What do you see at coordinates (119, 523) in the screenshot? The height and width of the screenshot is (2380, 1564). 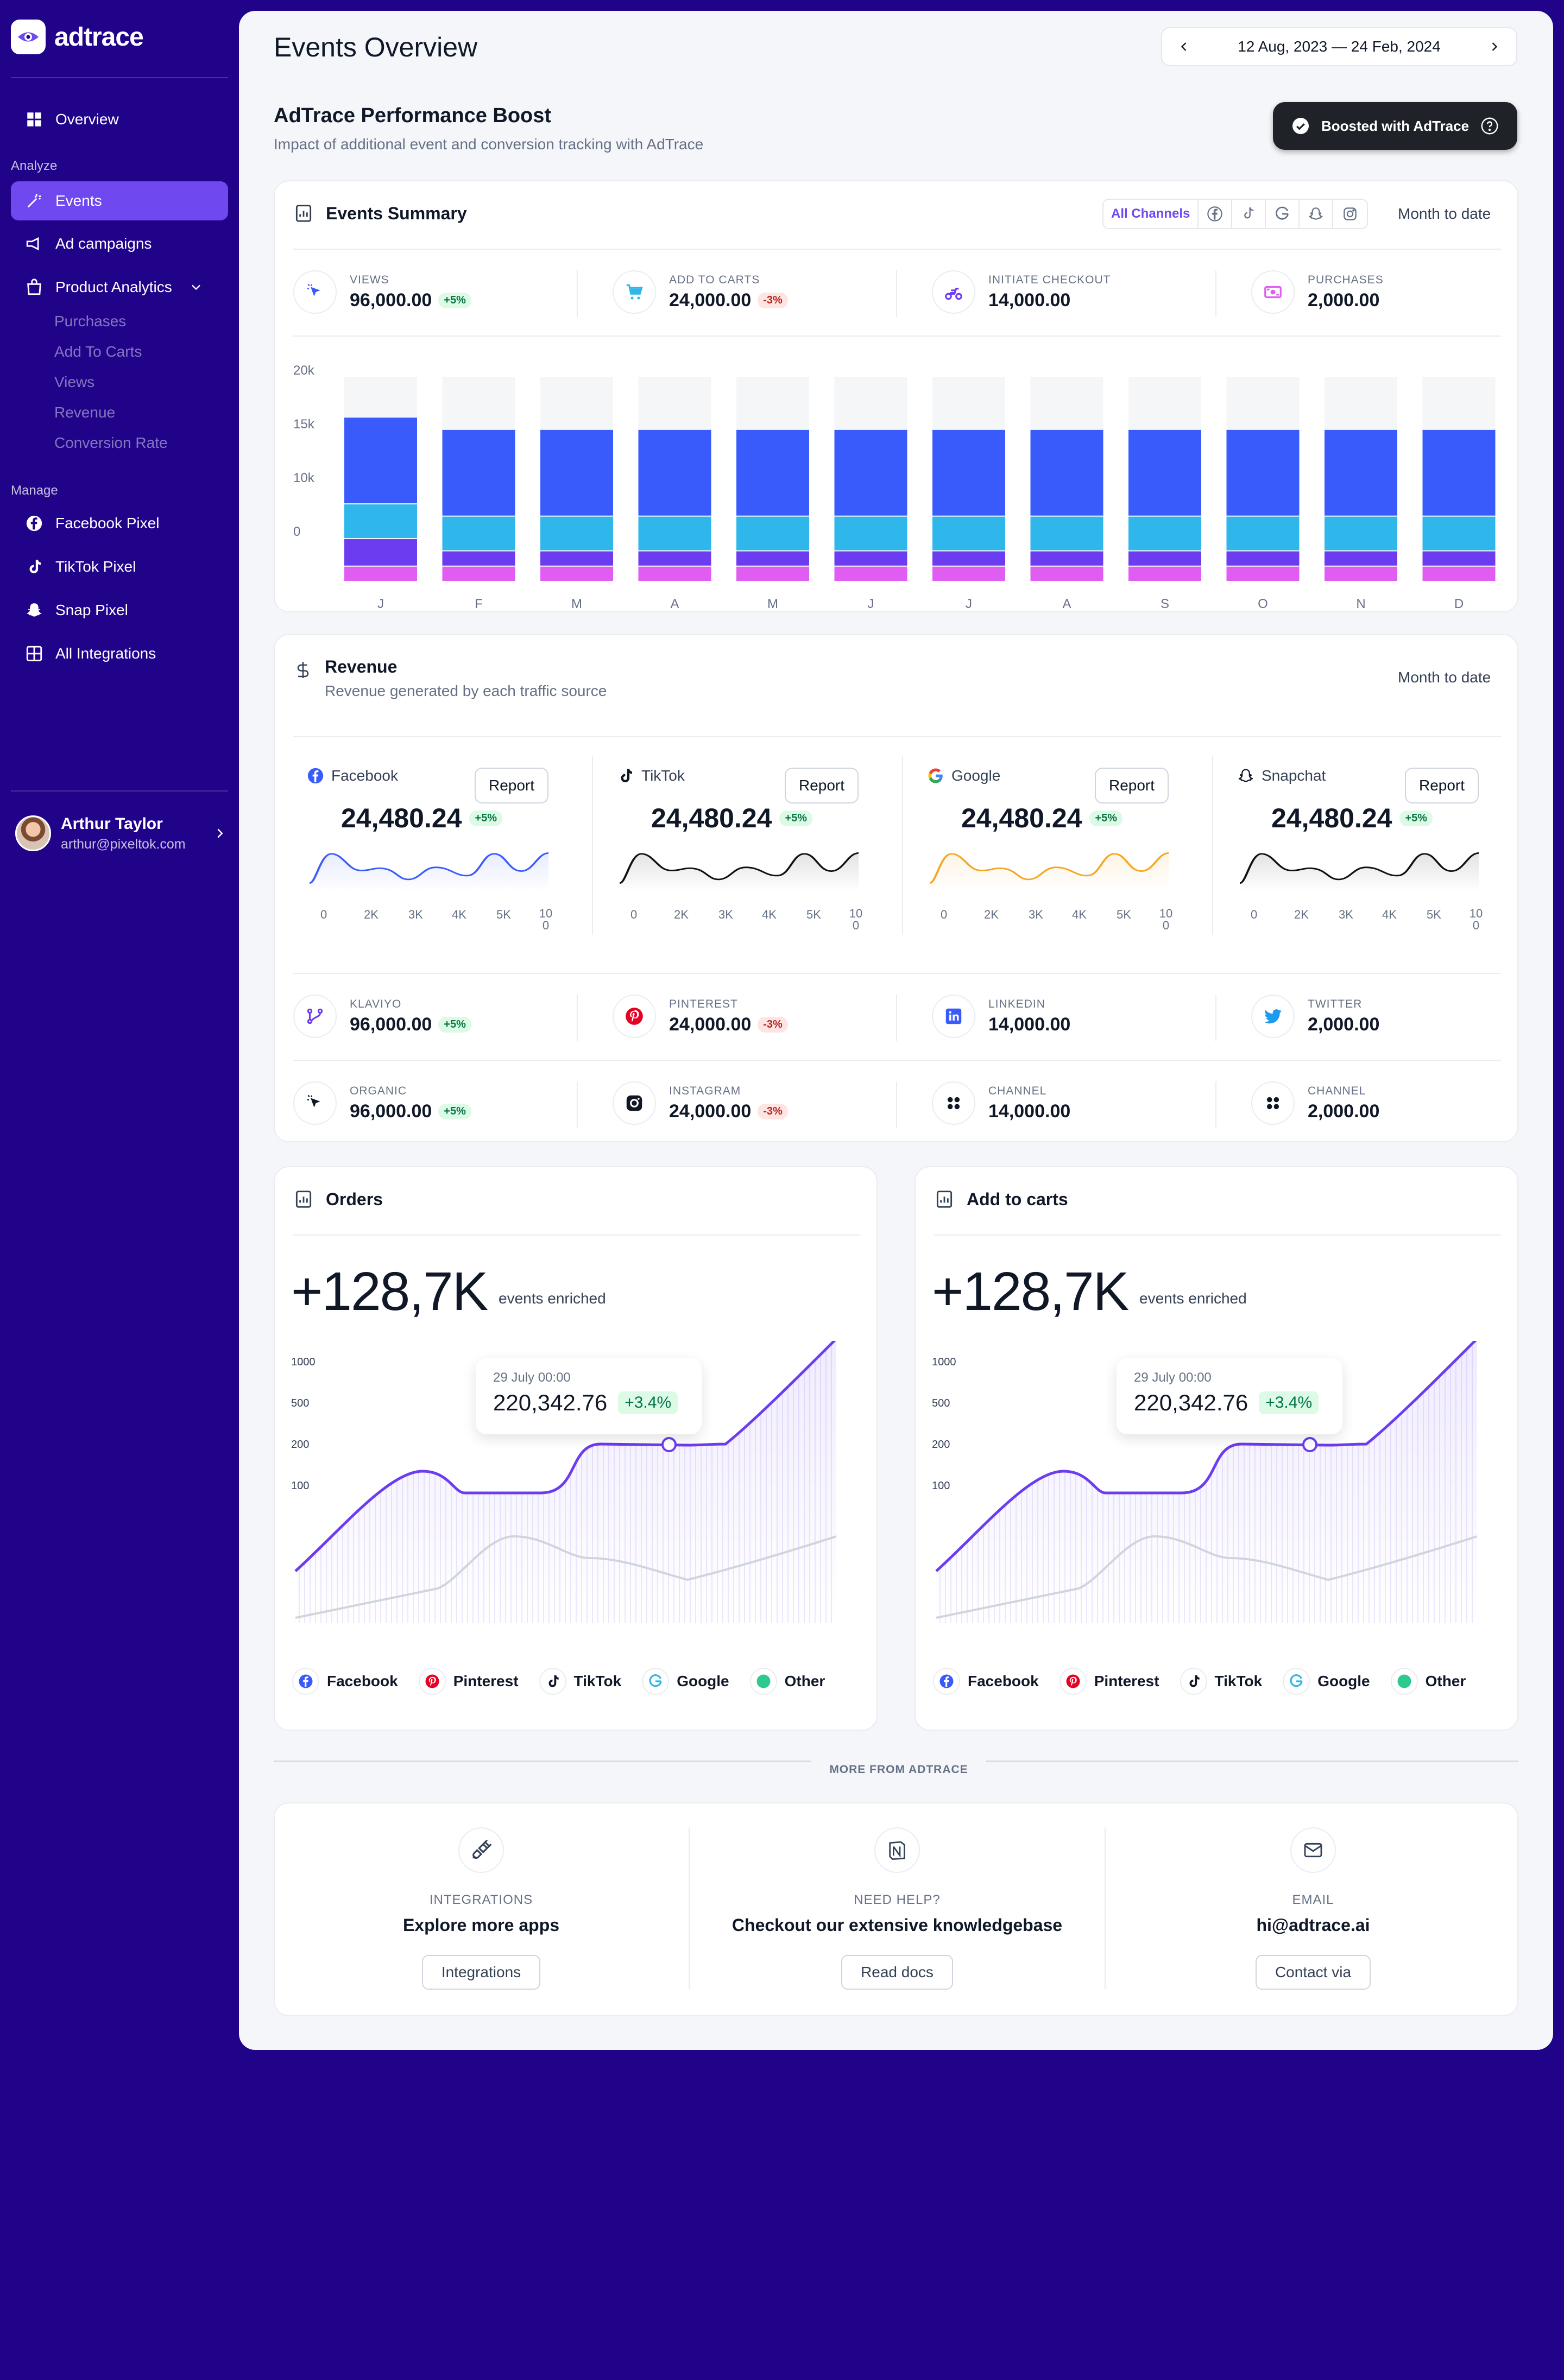 I see `sidebar-item-facebook-pixel: Facebook Pixel` at bounding box center [119, 523].